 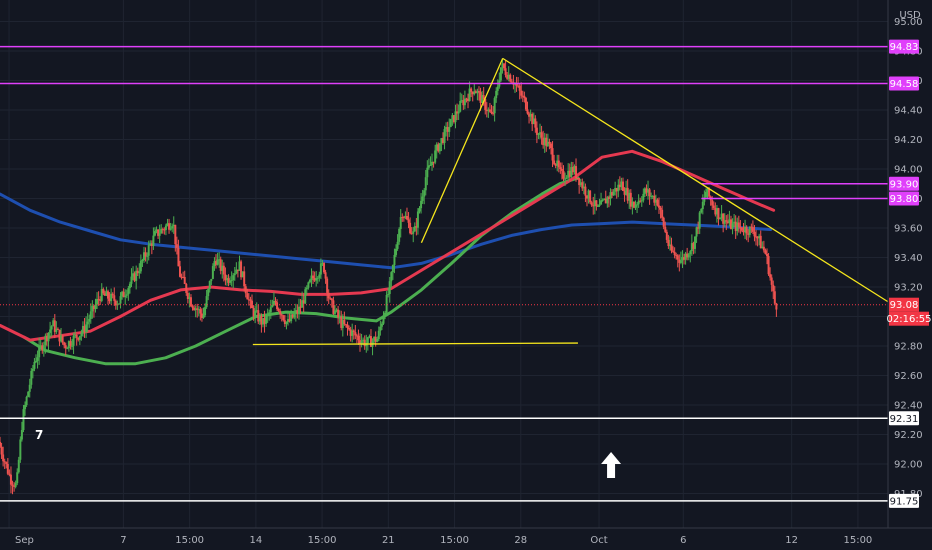 What do you see at coordinates (255, 540) in the screenshot?
I see `x-tick-label: 14` at bounding box center [255, 540].